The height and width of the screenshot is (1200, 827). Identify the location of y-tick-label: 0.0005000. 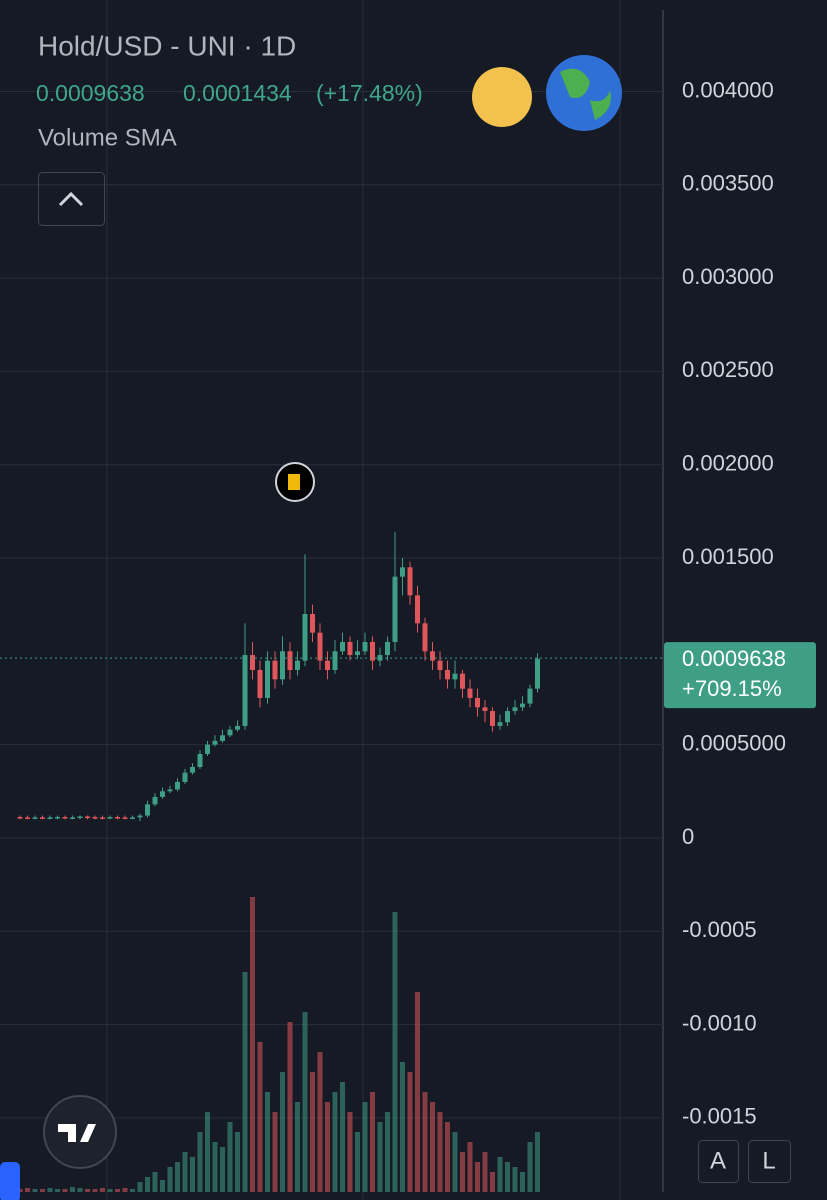
(734, 742).